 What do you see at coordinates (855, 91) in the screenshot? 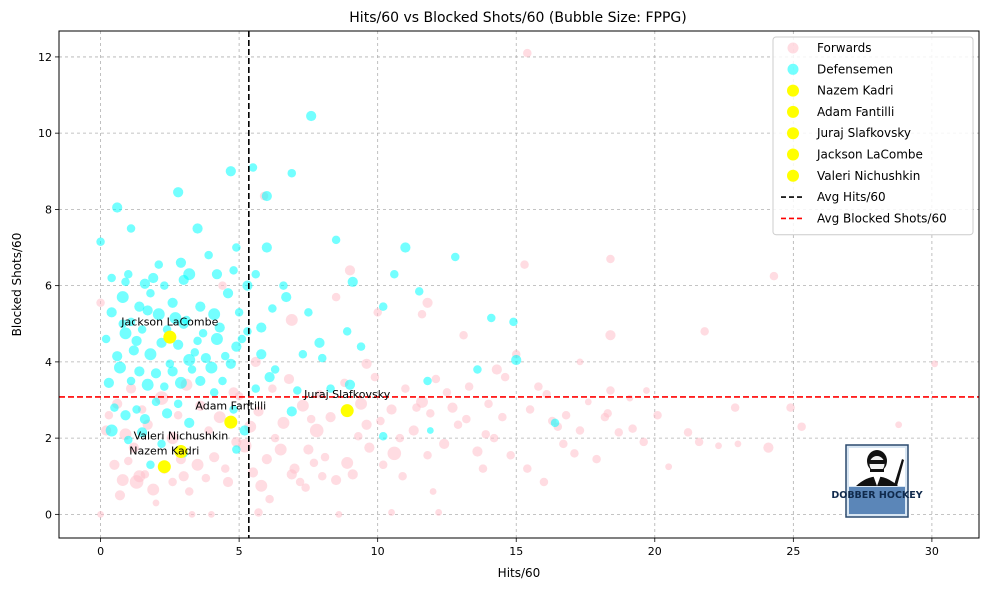
I see `legend-label: Nazem Kadri` at bounding box center [855, 91].